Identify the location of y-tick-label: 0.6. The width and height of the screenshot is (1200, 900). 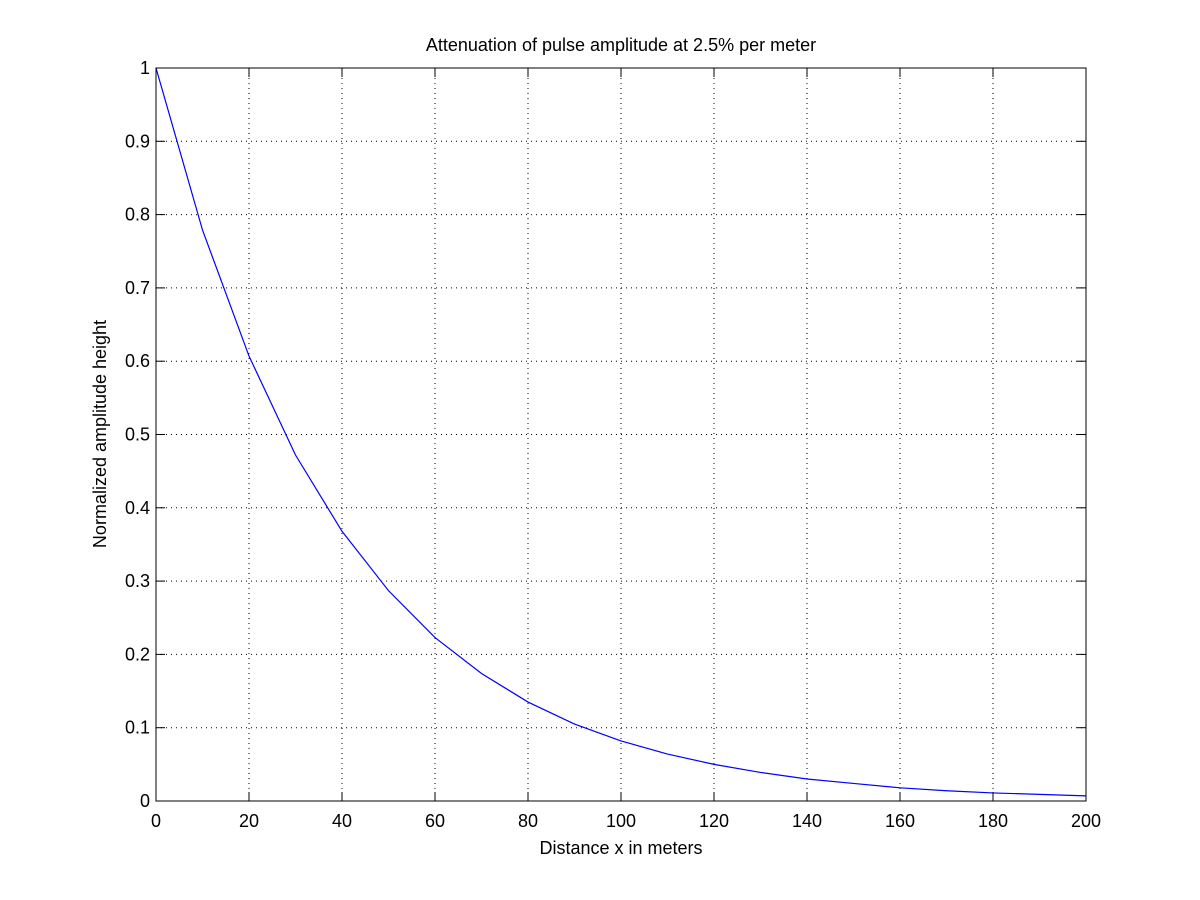
(137, 361).